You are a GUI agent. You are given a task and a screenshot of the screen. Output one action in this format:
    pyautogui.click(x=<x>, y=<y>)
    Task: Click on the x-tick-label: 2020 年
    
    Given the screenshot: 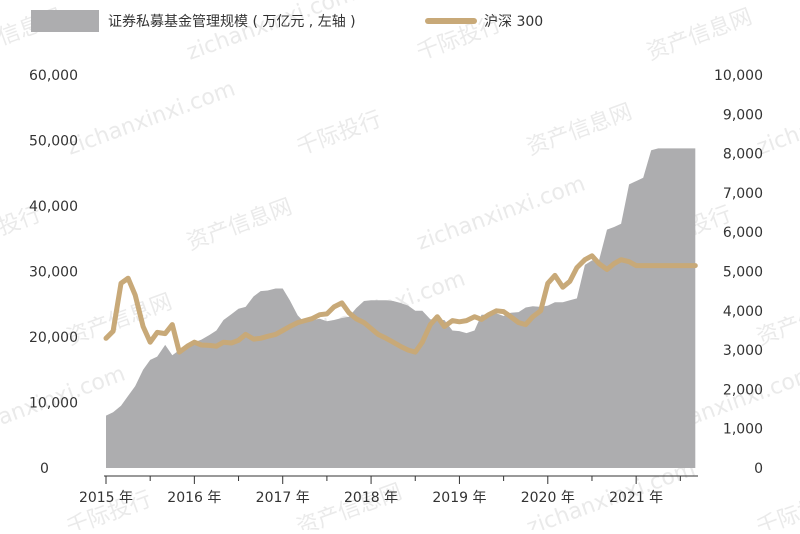 What is the action you would take?
    pyautogui.click(x=548, y=498)
    